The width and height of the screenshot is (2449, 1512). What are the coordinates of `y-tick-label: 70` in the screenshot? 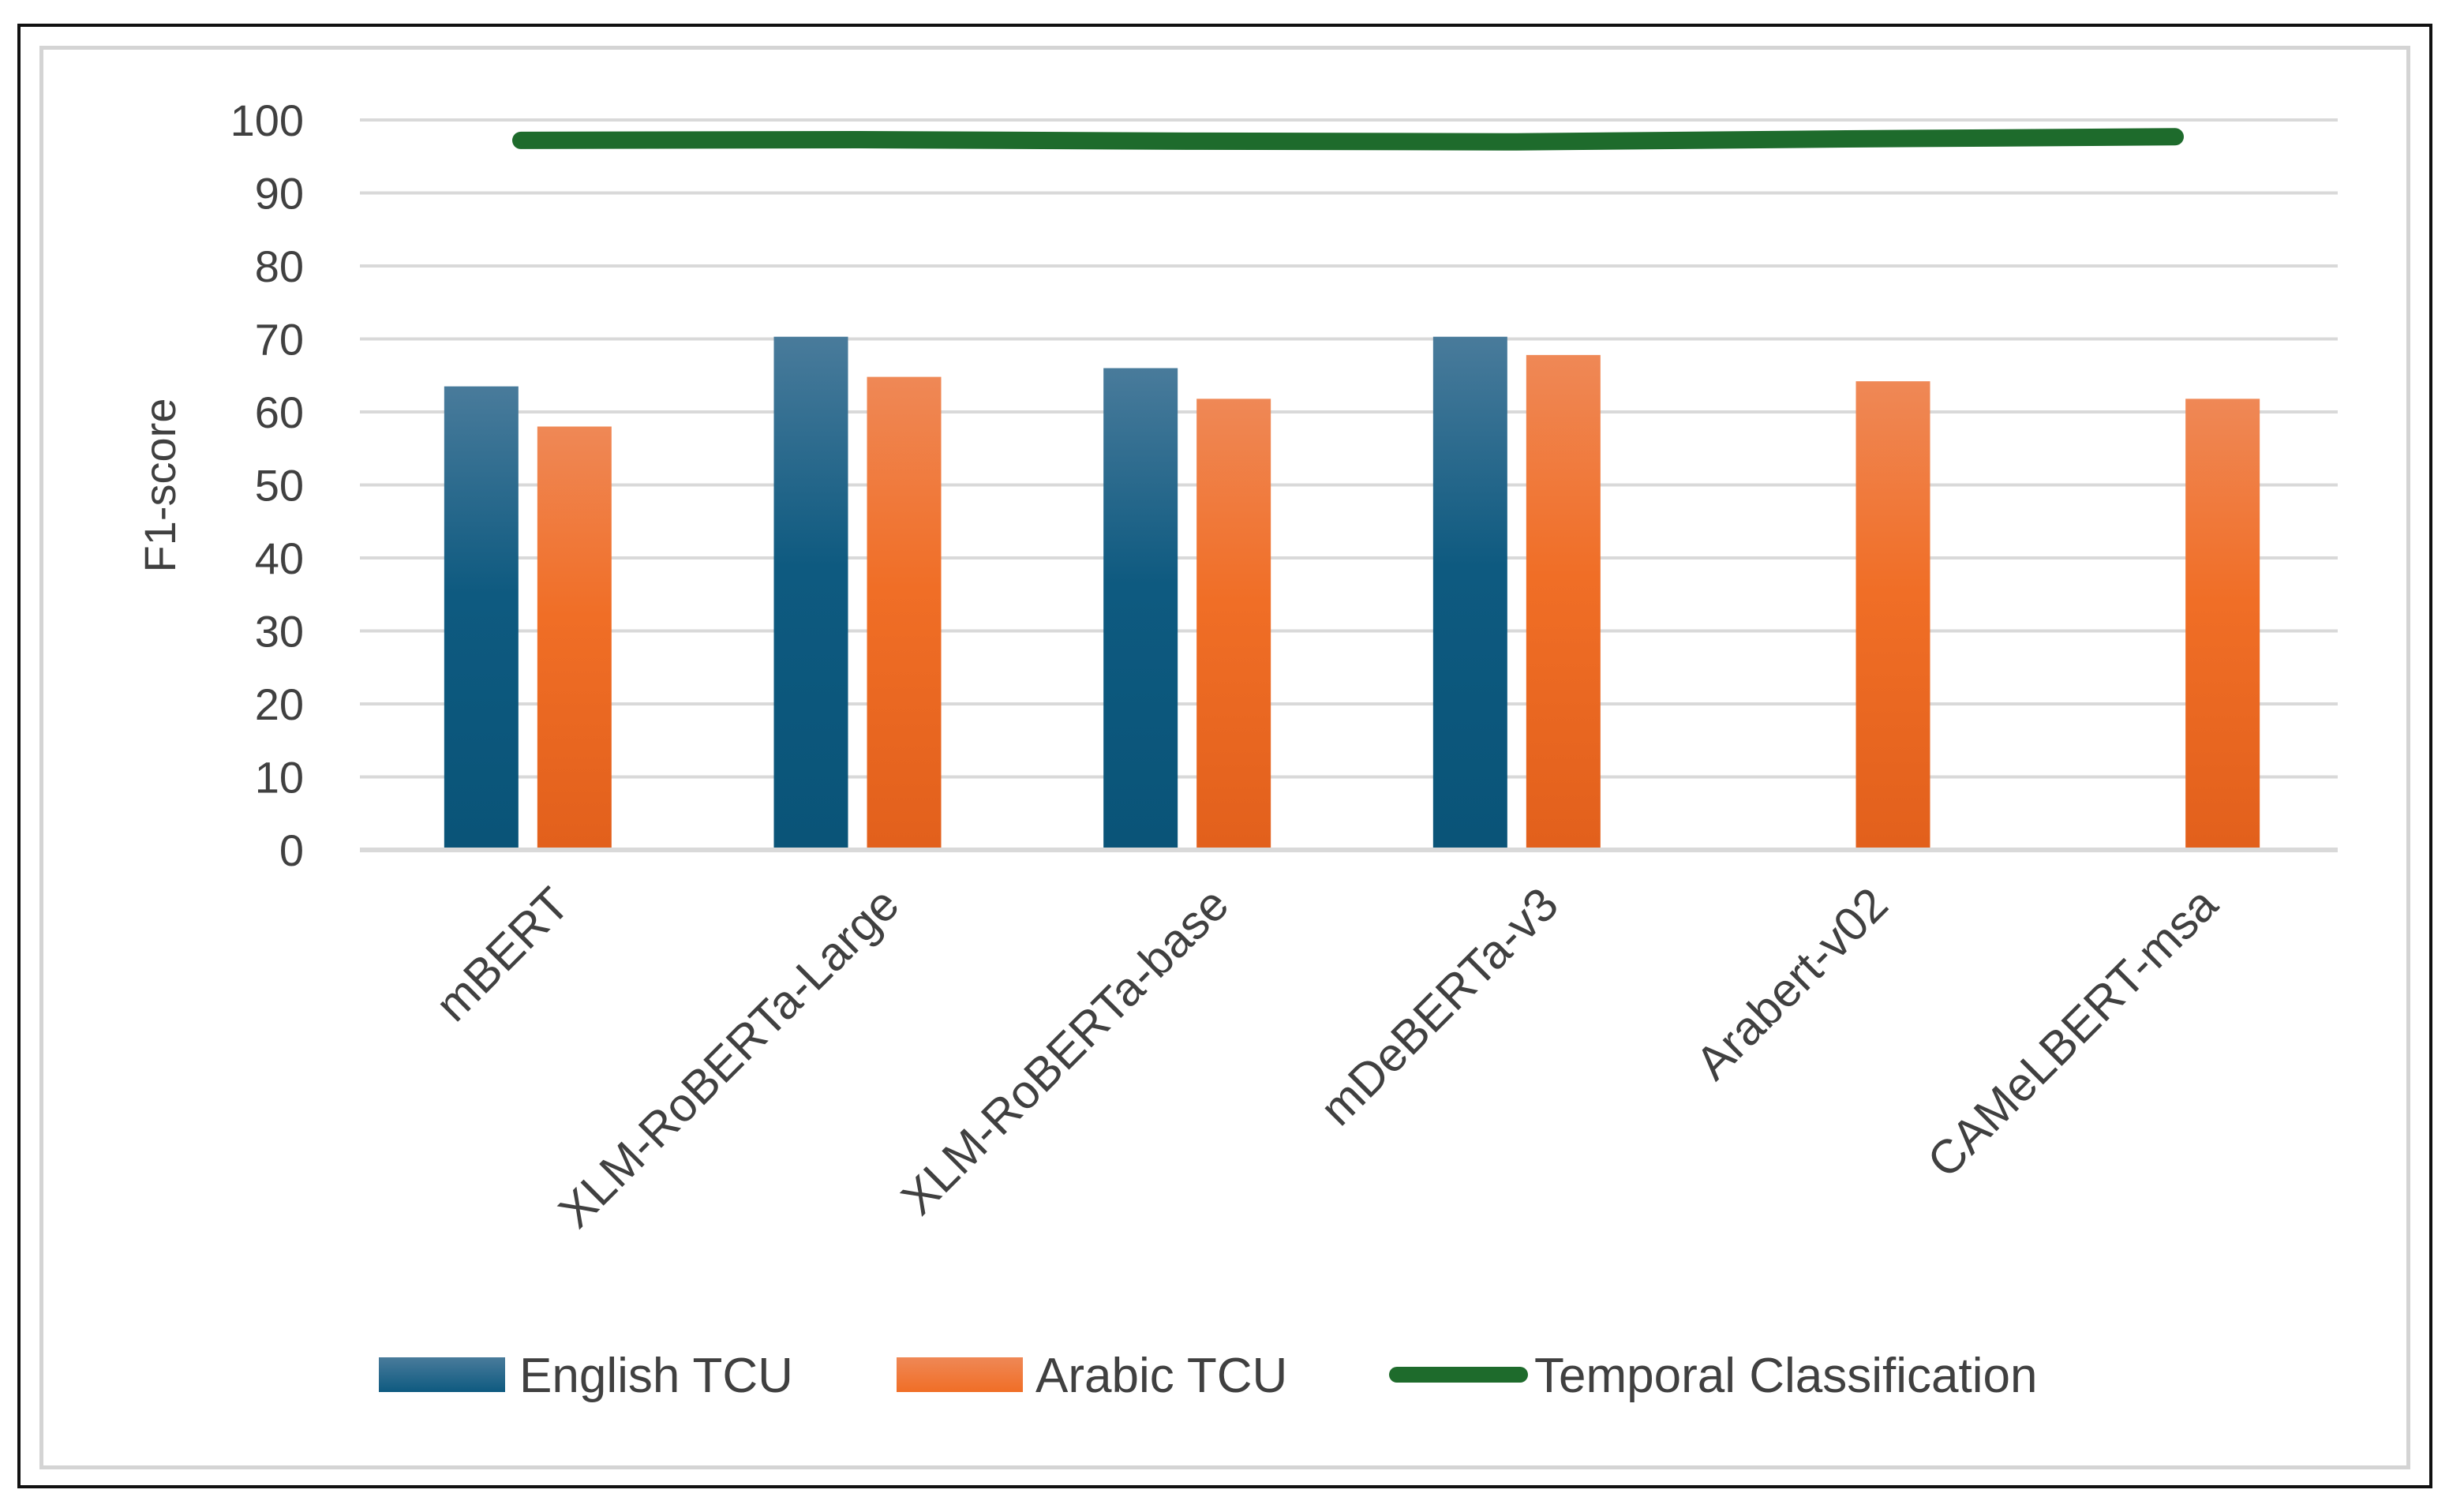 It's located at (279, 340).